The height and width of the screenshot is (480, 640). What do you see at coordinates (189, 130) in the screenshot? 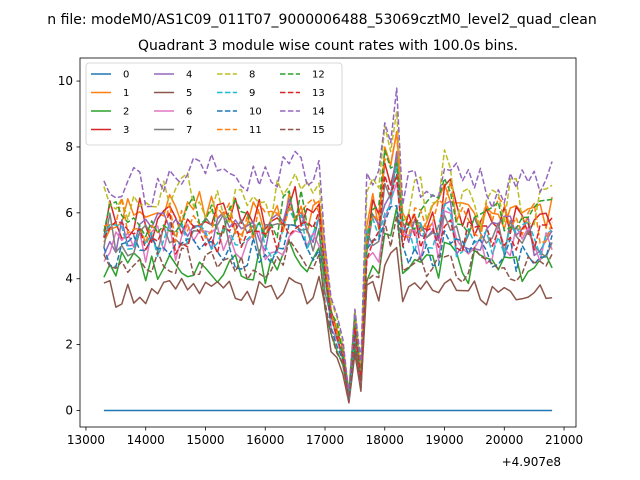
I see `legend-label-7: 7` at bounding box center [189, 130].